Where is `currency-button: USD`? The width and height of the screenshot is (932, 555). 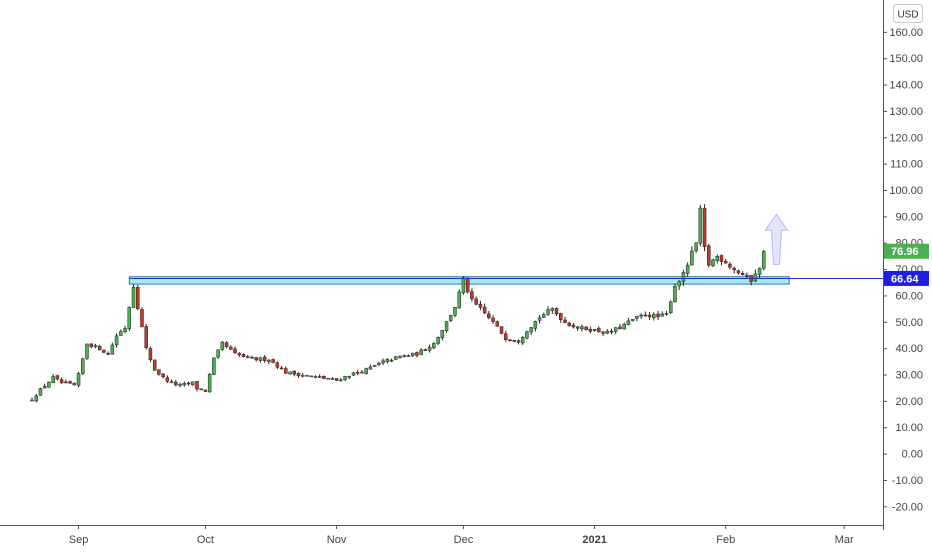
currency-button: USD is located at coordinates (908, 13).